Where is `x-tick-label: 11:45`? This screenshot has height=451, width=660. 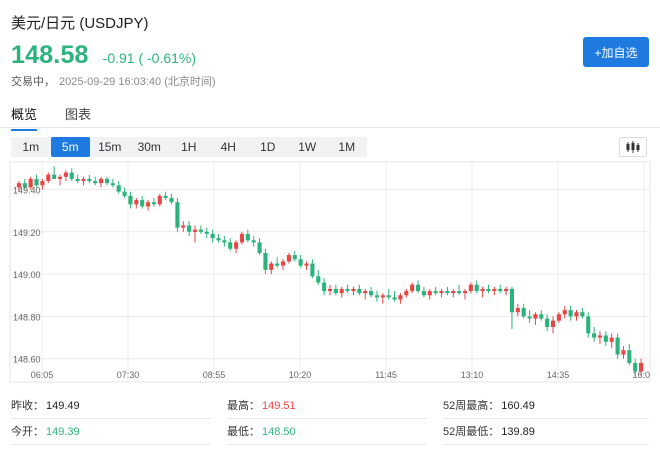 x-tick-label: 11:45 is located at coordinates (386, 375).